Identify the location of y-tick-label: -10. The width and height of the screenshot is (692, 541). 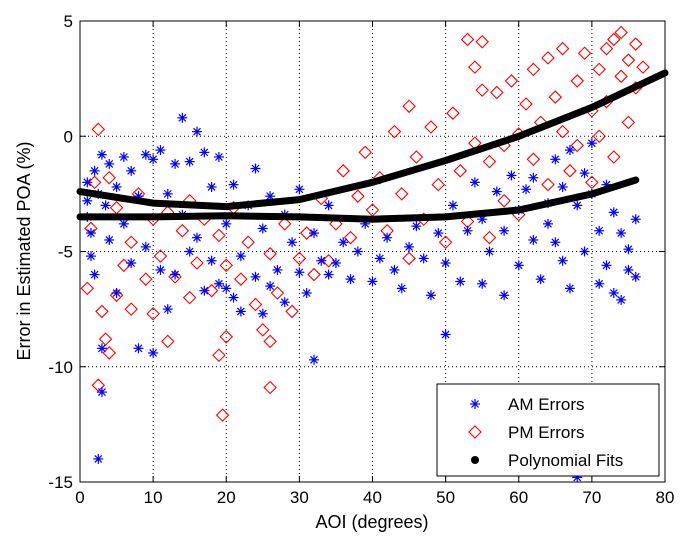
(60, 367).